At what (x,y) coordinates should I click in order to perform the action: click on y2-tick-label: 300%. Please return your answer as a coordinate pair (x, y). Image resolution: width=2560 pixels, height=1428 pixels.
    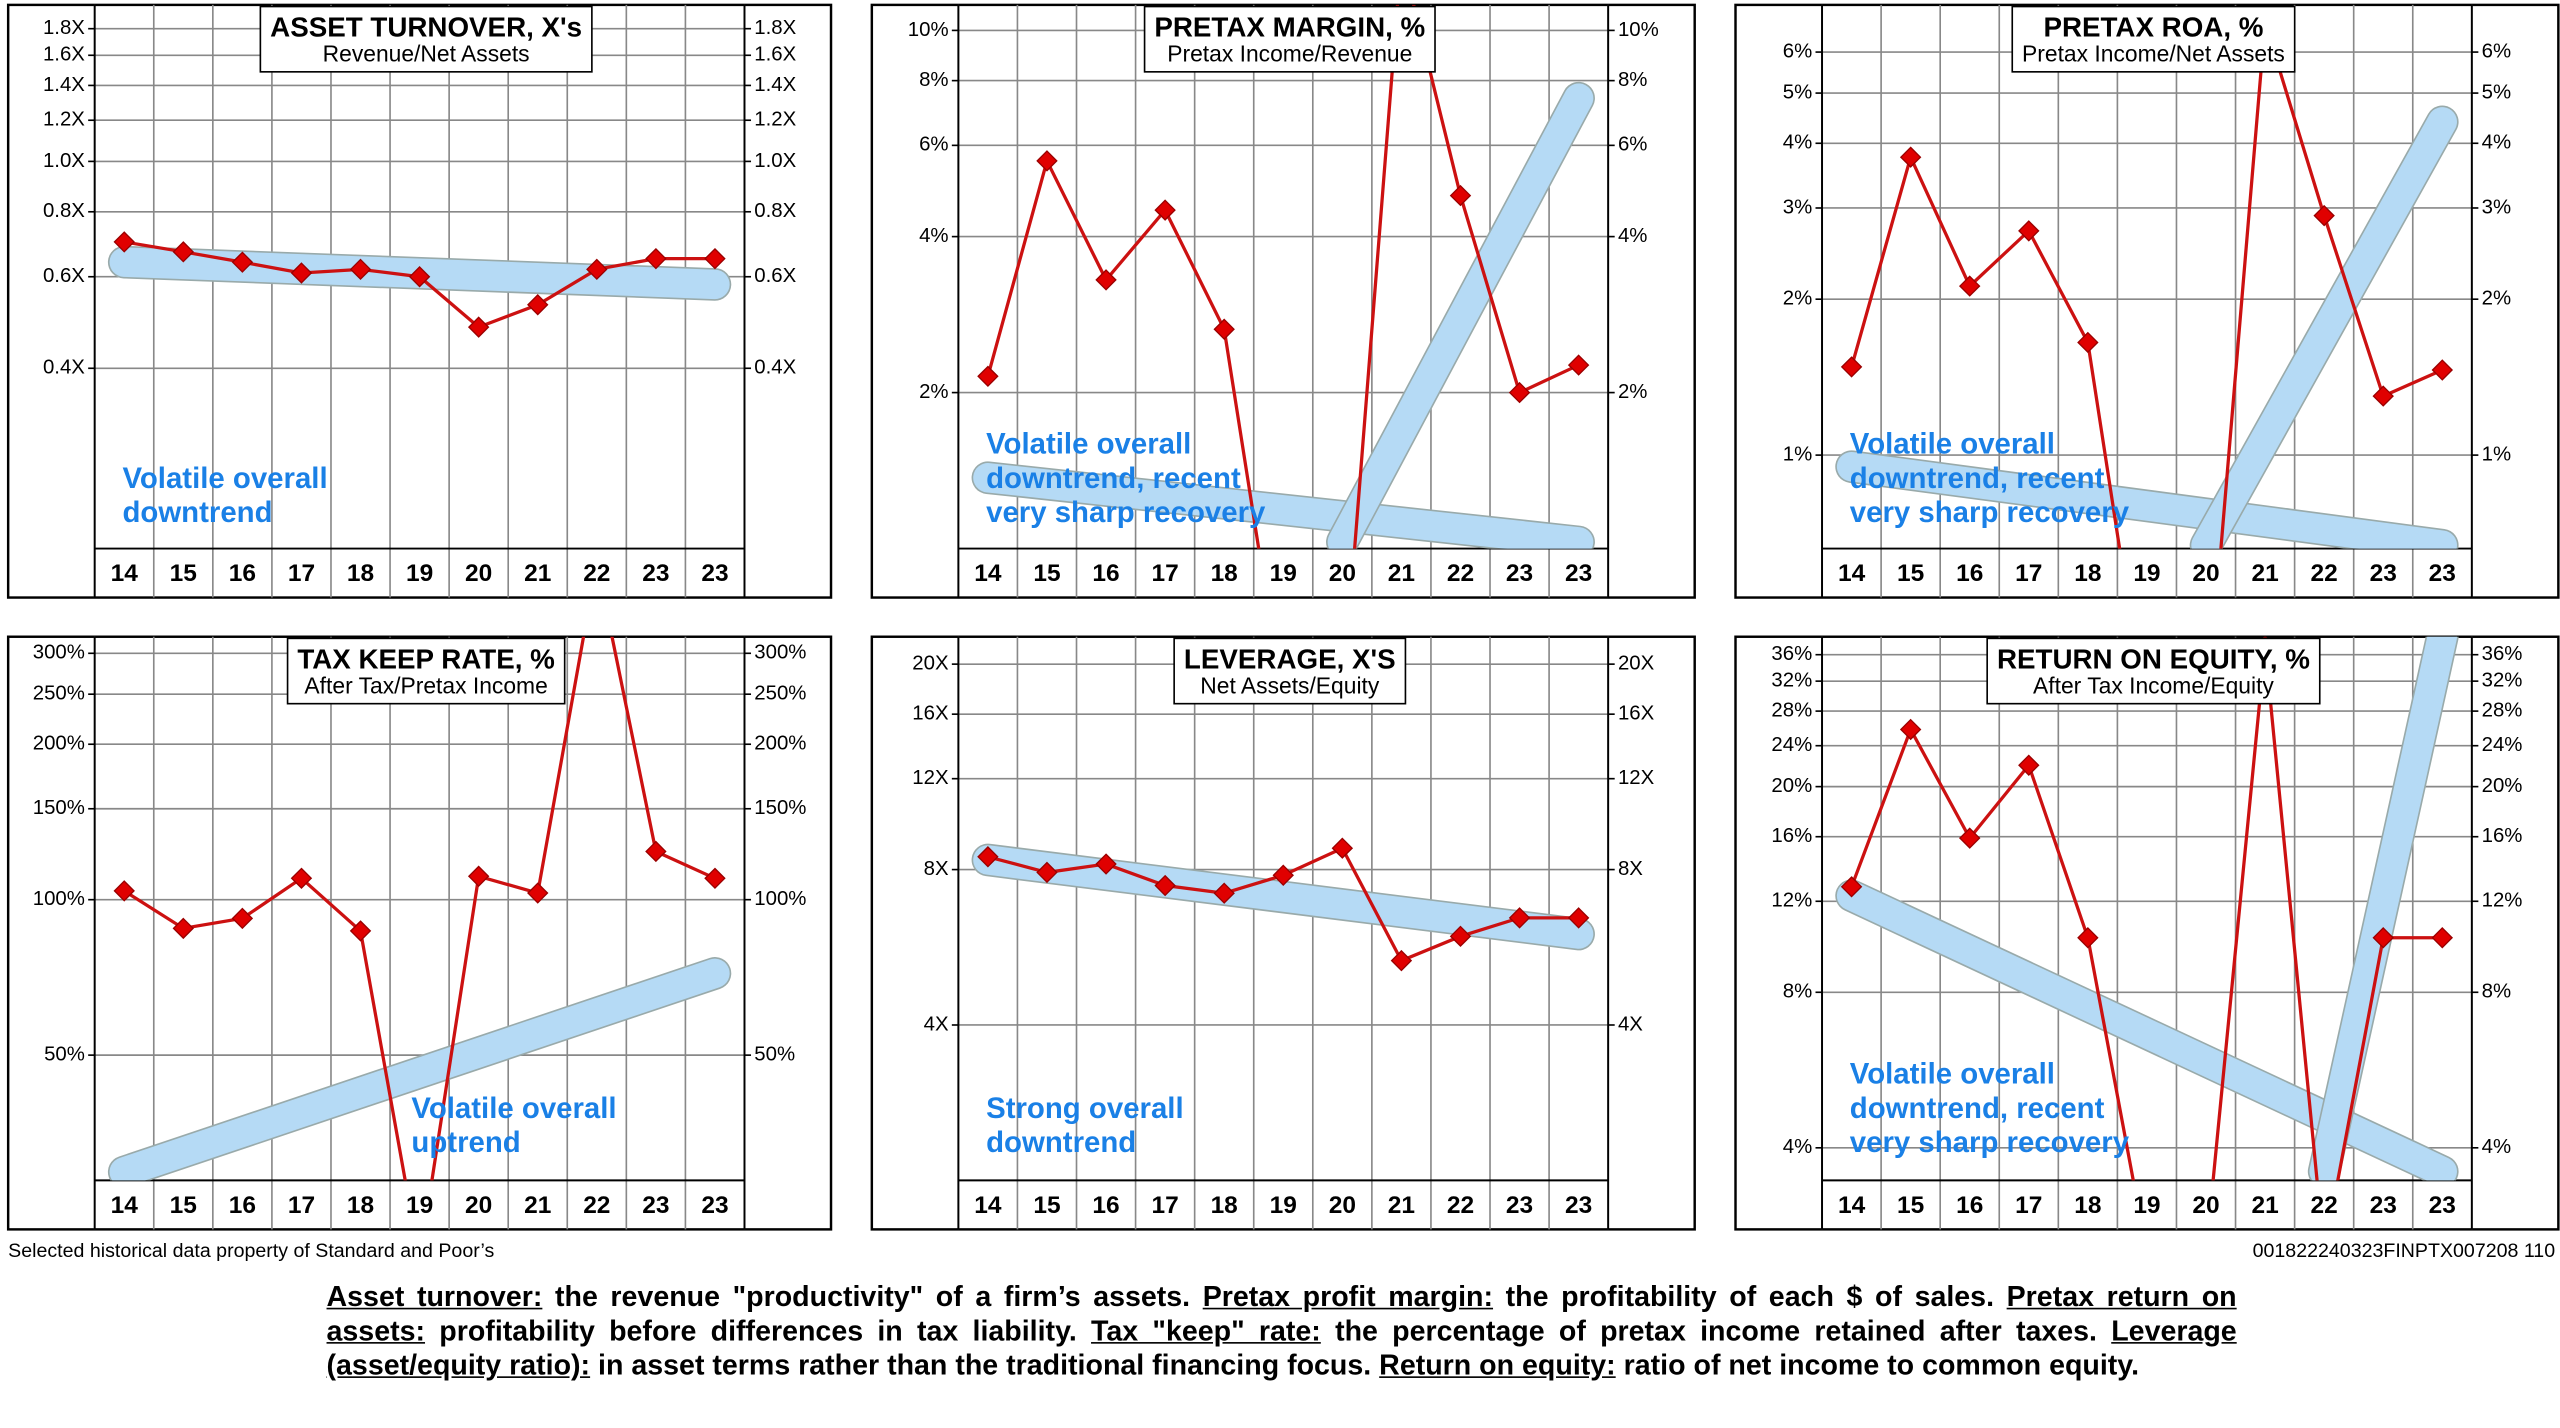
    Looking at the image, I should click on (780, 653).